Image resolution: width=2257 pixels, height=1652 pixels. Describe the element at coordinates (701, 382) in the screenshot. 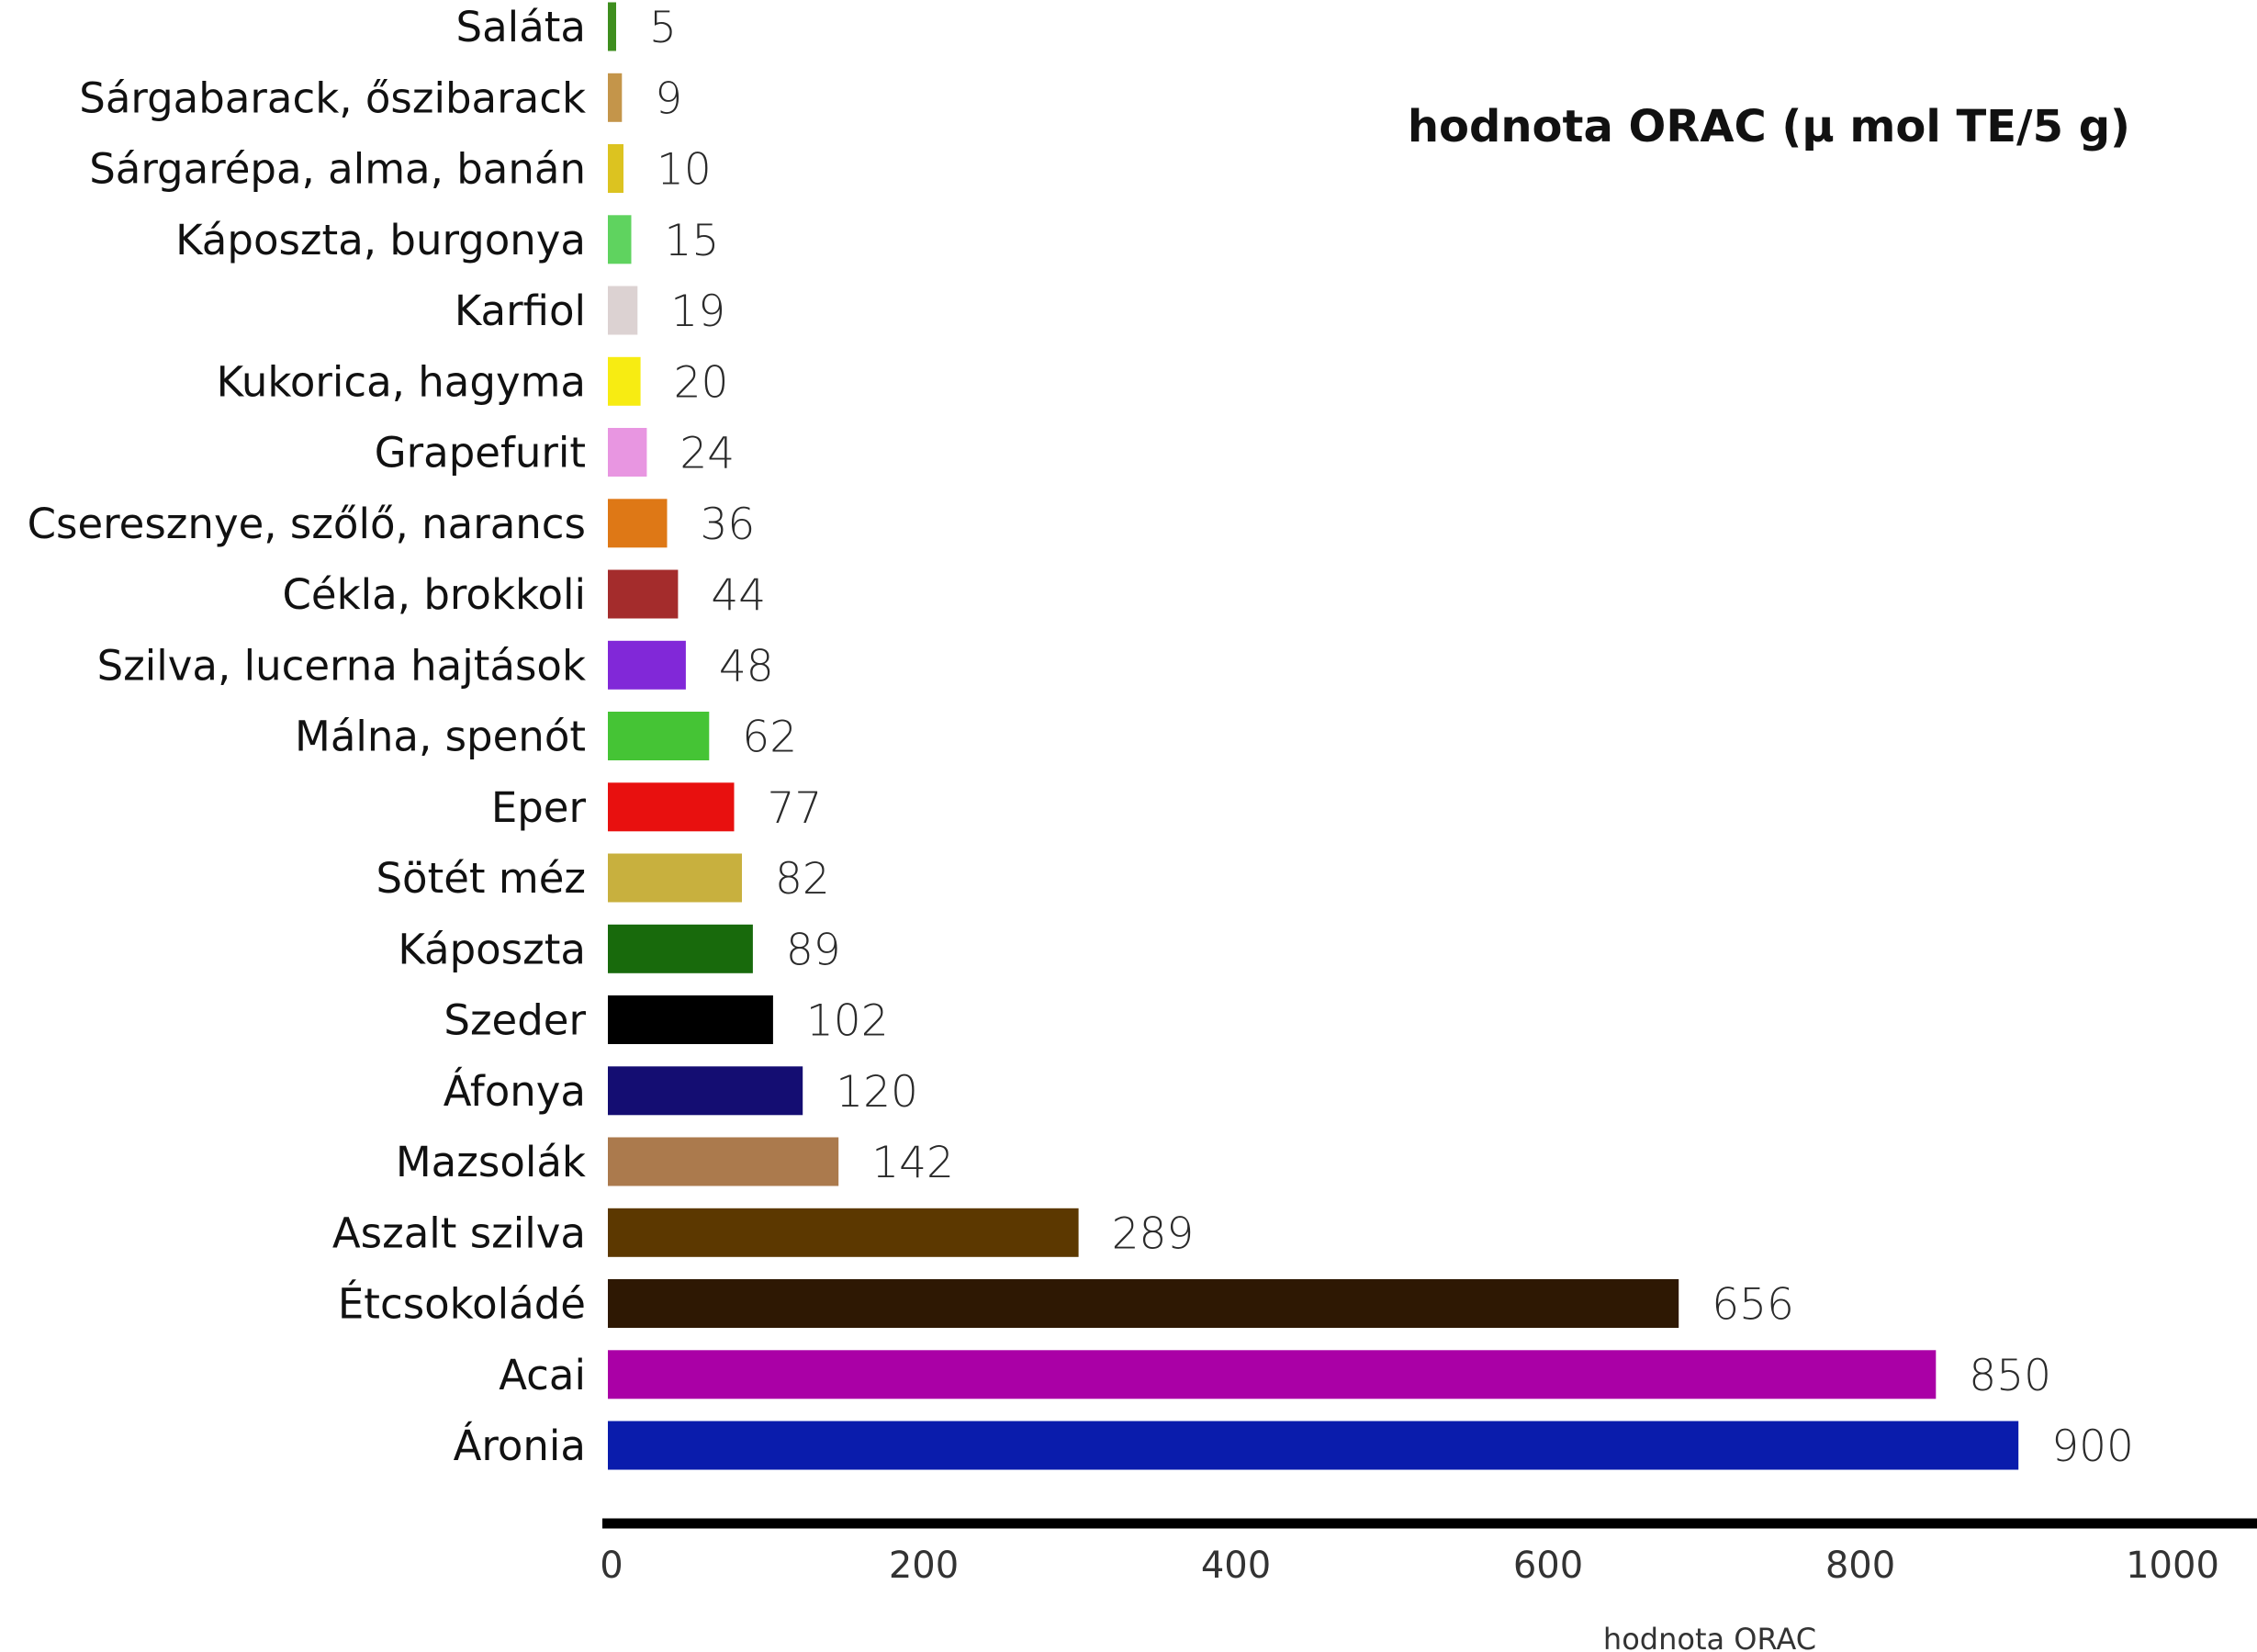

I see `value-label: 20` at that location.